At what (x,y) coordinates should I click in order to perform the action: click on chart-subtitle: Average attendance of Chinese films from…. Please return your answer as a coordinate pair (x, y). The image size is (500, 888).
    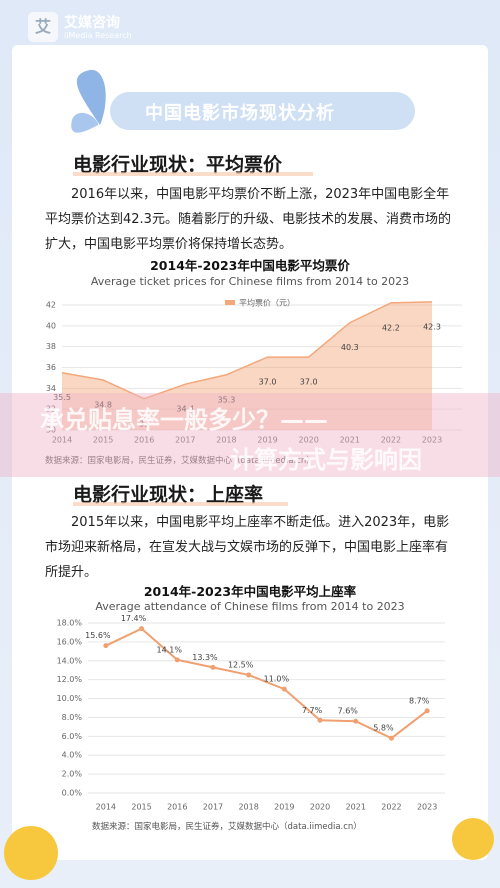
    Looking at the image, I should click on (250, 606).